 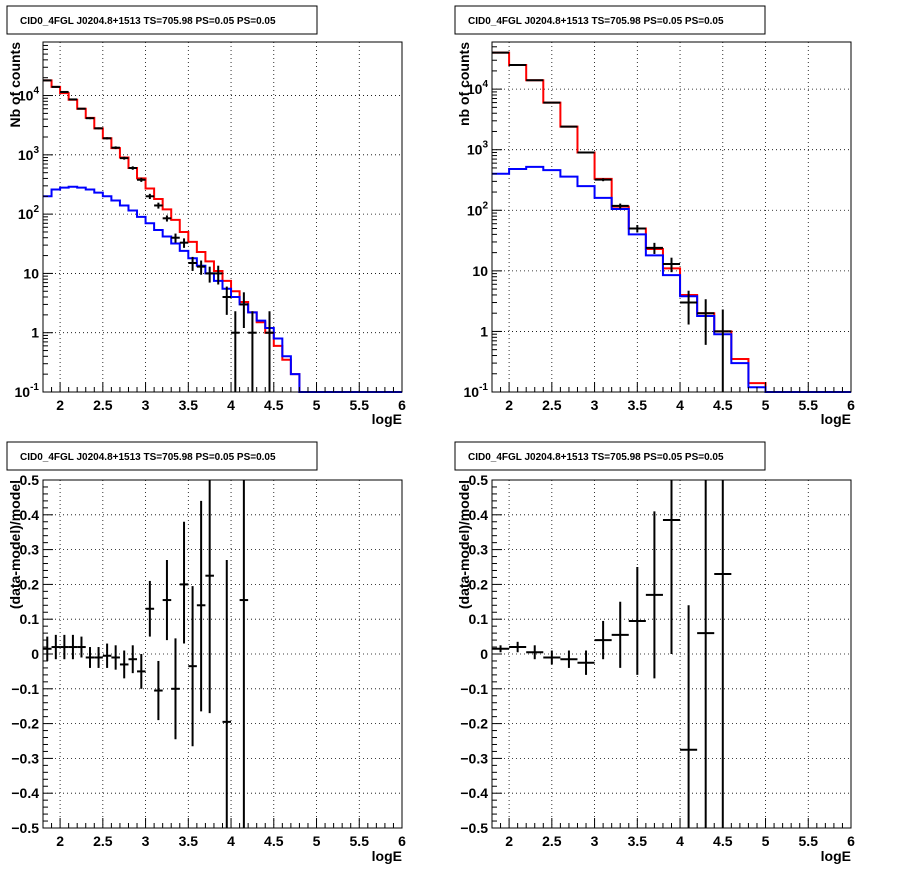 What do you see at coordinates (671, 279) in the screenshot?
I see `source-model-series-line` at bounding box center [671, 279].